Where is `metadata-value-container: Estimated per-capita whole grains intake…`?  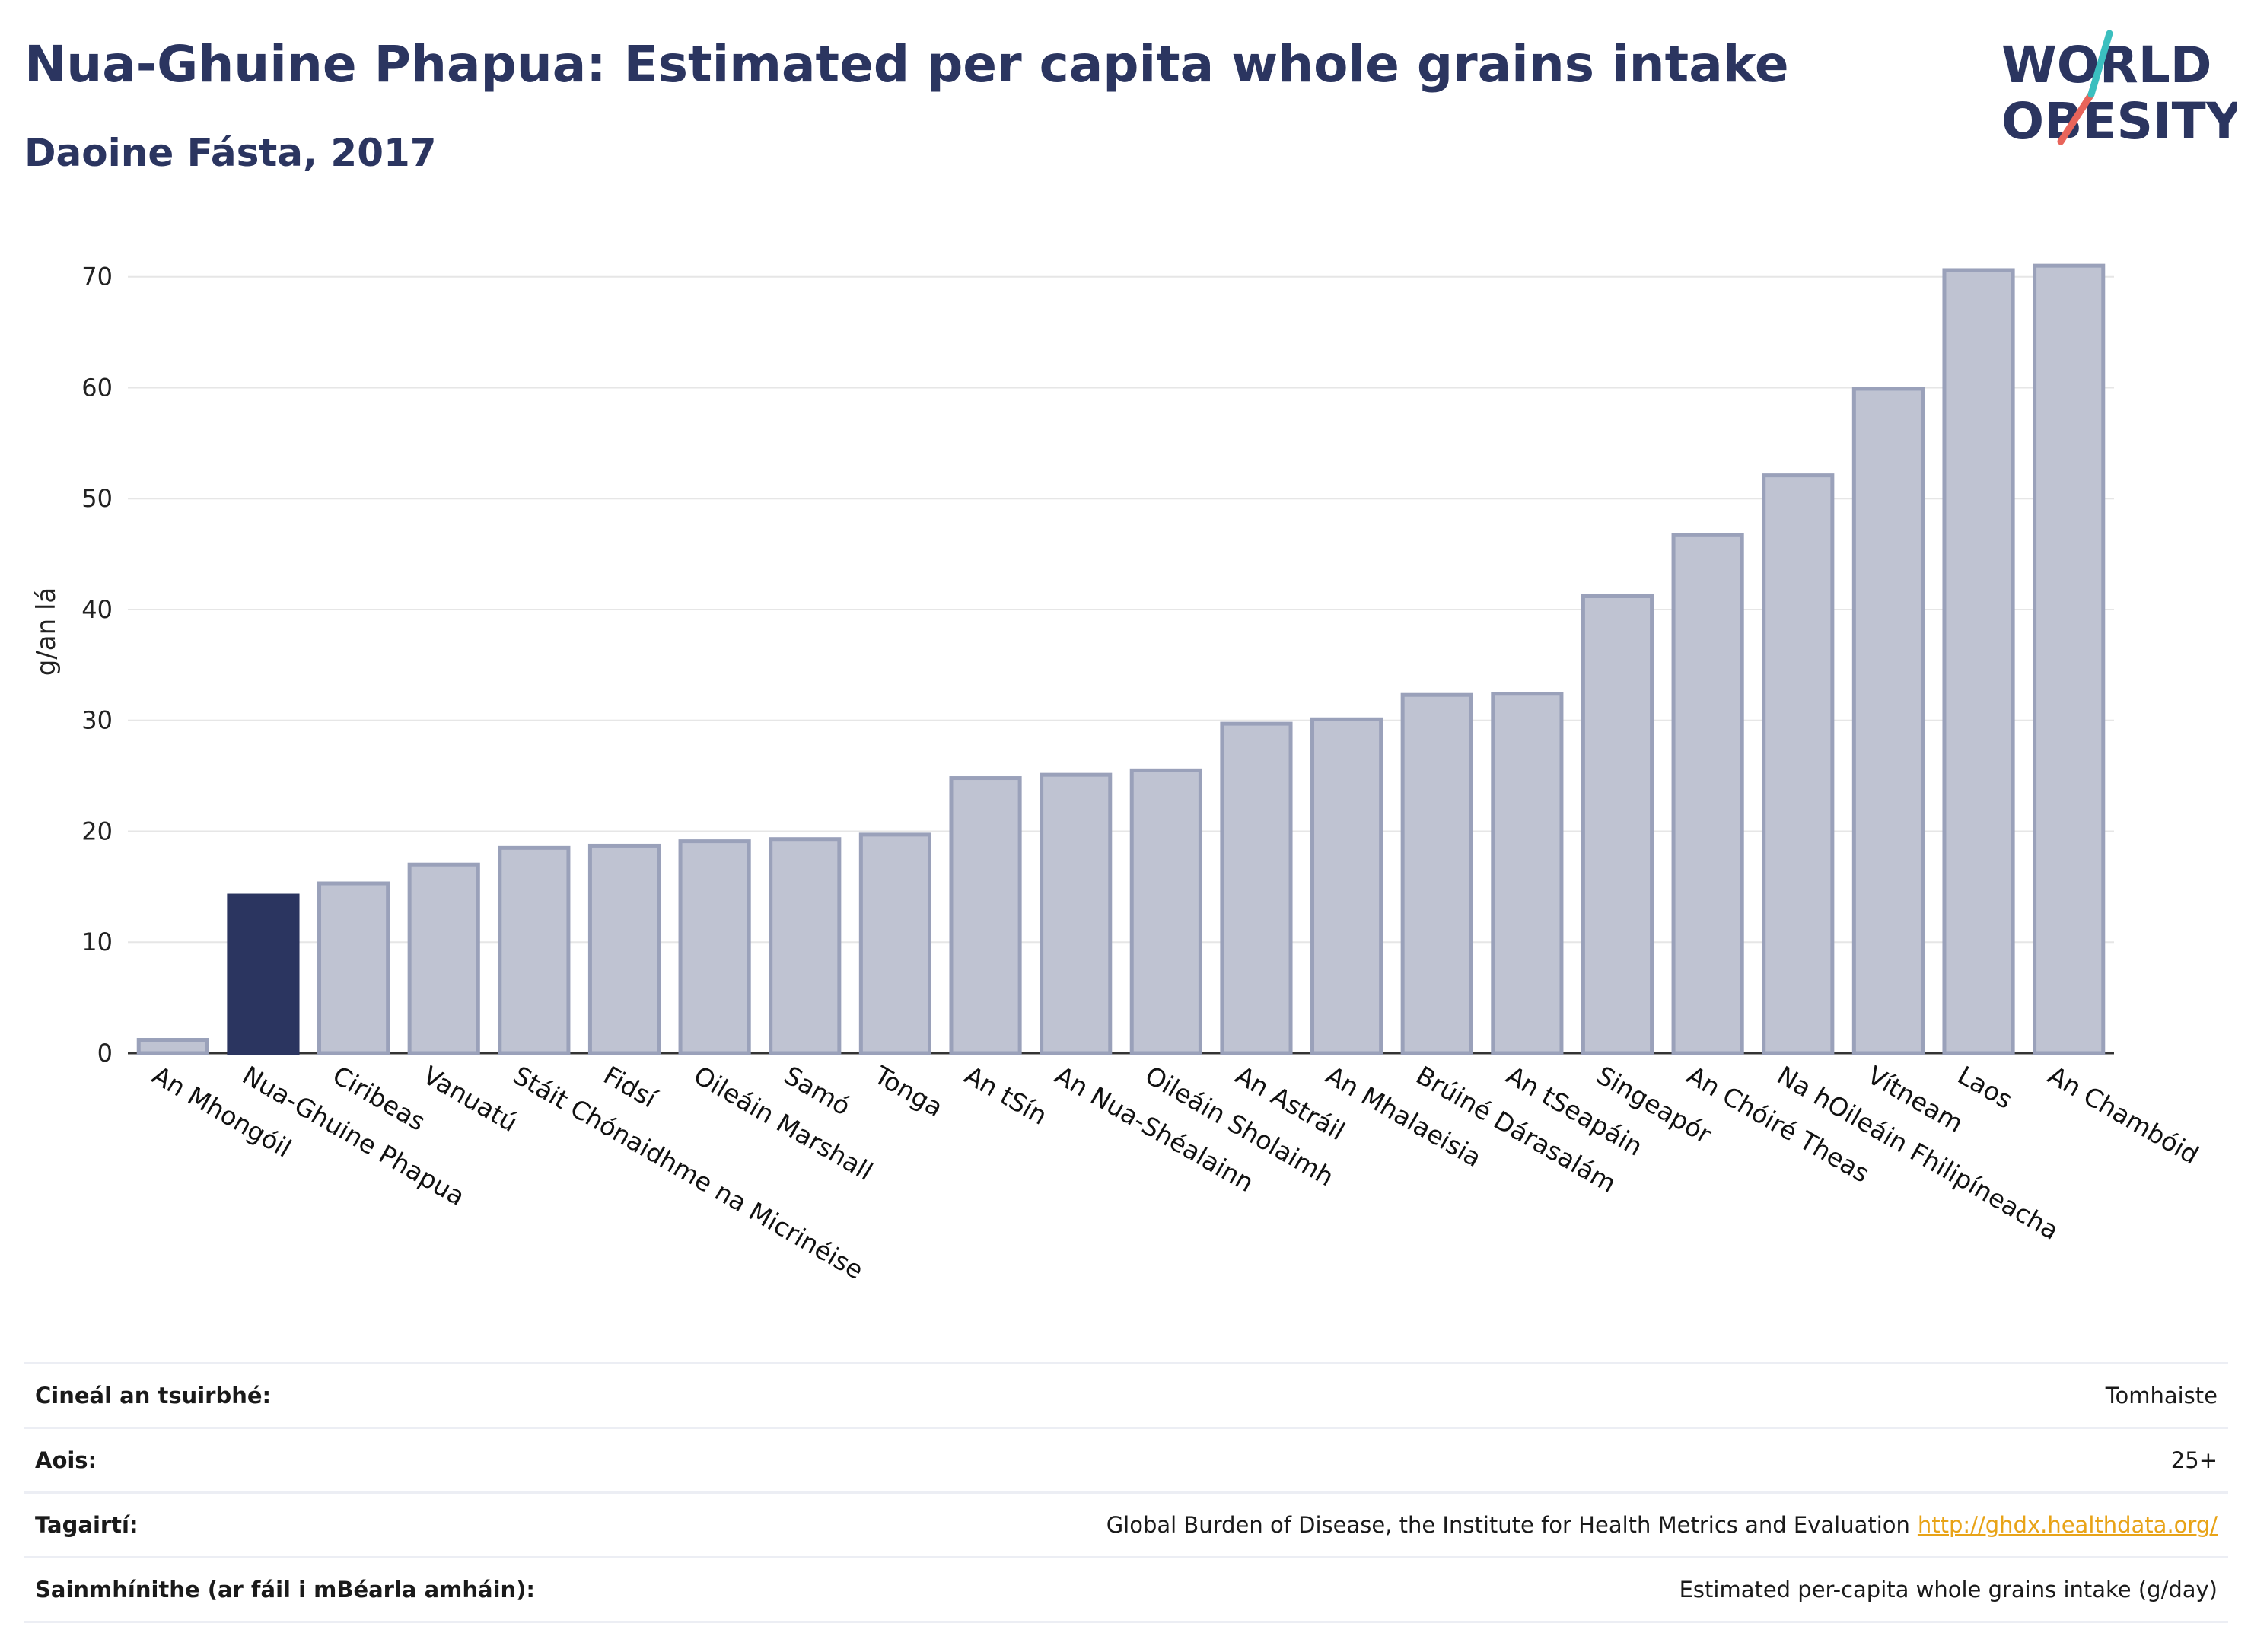
metadata-value-container: Estimated per-capita whole grains intake… is located at coordinates (1953, 1590).